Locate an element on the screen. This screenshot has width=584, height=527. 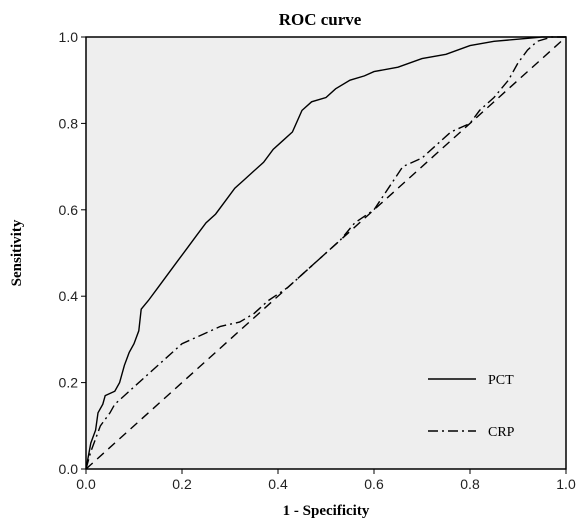
y-tick-label: 1.0 is located at coordinates (69, 37).